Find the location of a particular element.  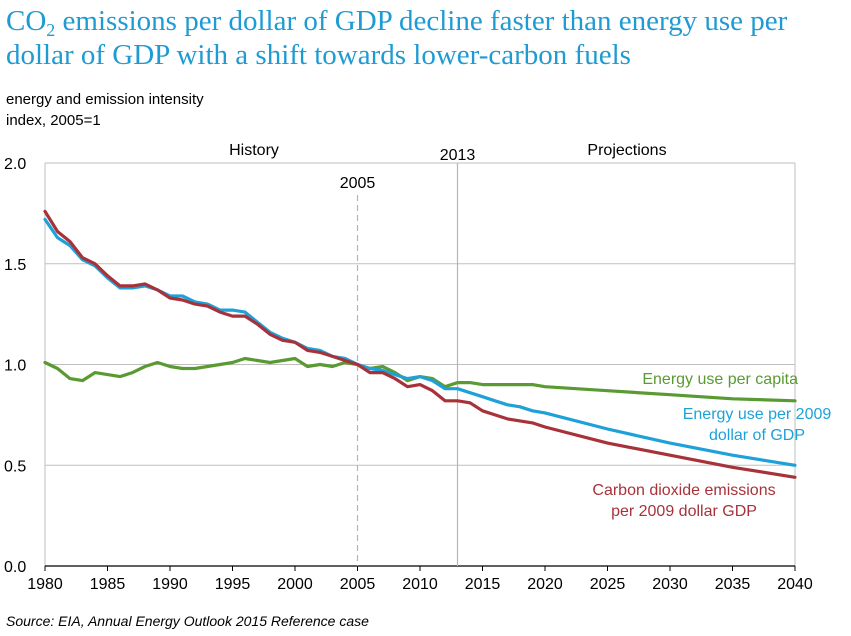

marker-label-2005: 2005 is located at coordinates (358, 183).